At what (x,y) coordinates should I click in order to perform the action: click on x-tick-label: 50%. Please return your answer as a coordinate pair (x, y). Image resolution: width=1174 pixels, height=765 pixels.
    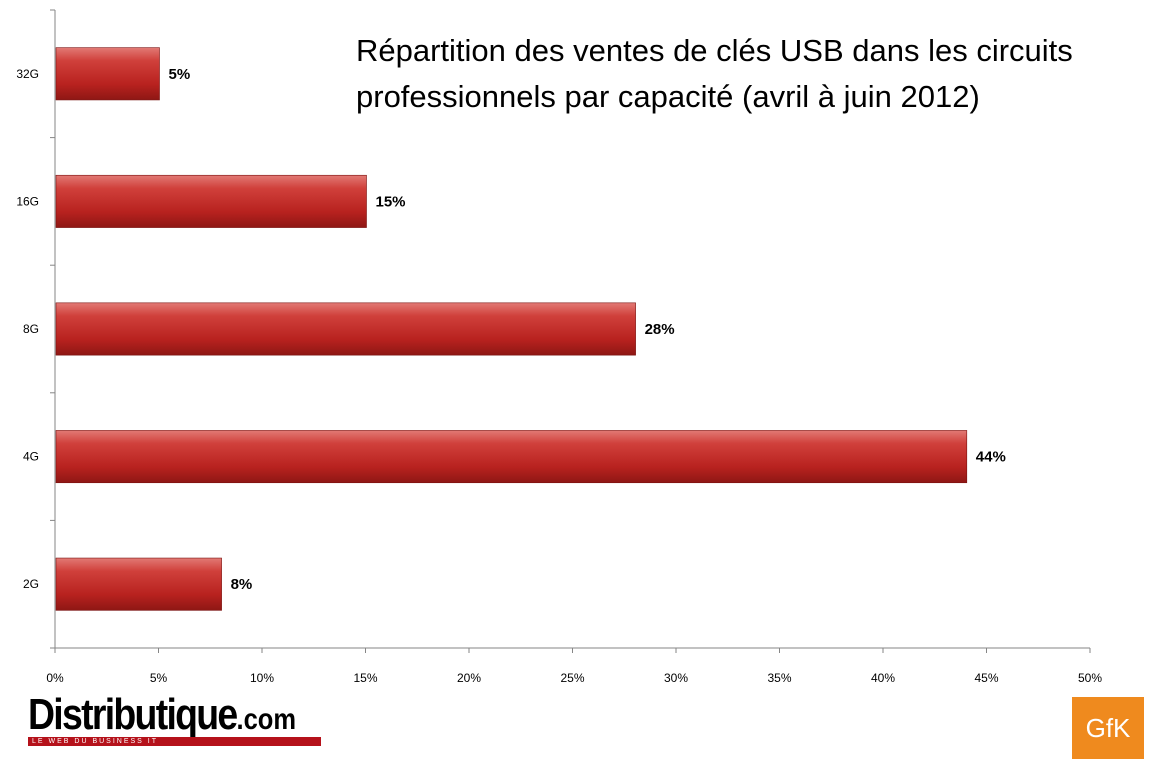
    Looking at the image, I should click on (1090, 678).